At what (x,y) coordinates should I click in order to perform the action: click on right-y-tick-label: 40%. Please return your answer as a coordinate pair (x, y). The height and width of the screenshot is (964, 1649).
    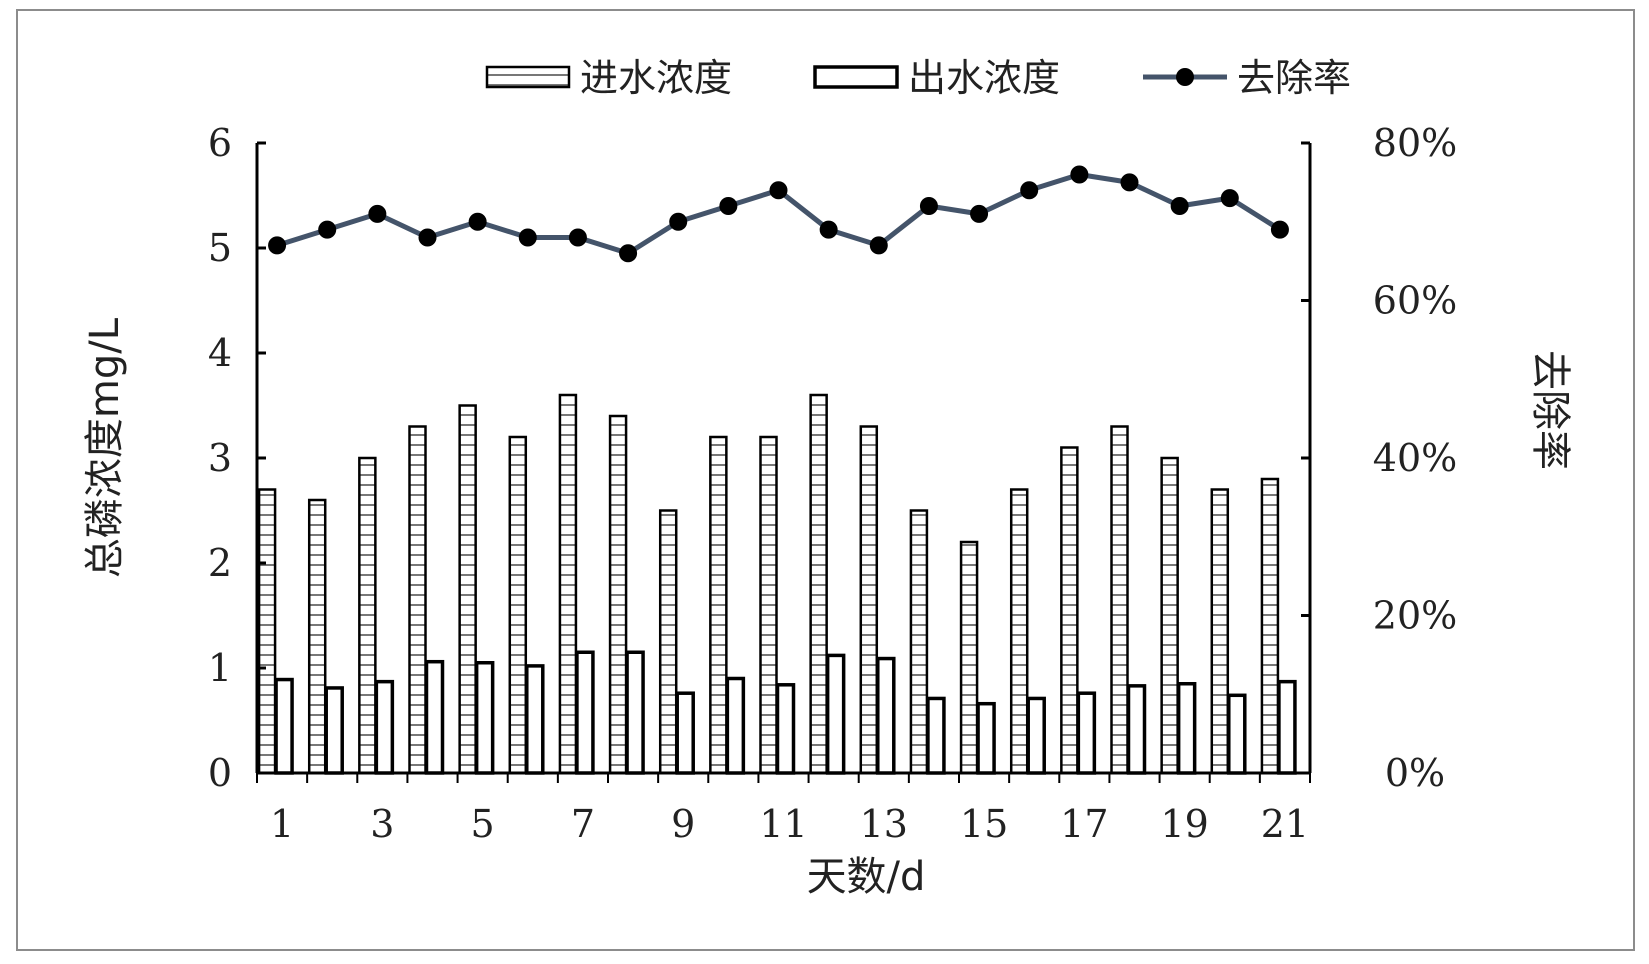
    Looking at the image, I should click on (1415, 458).